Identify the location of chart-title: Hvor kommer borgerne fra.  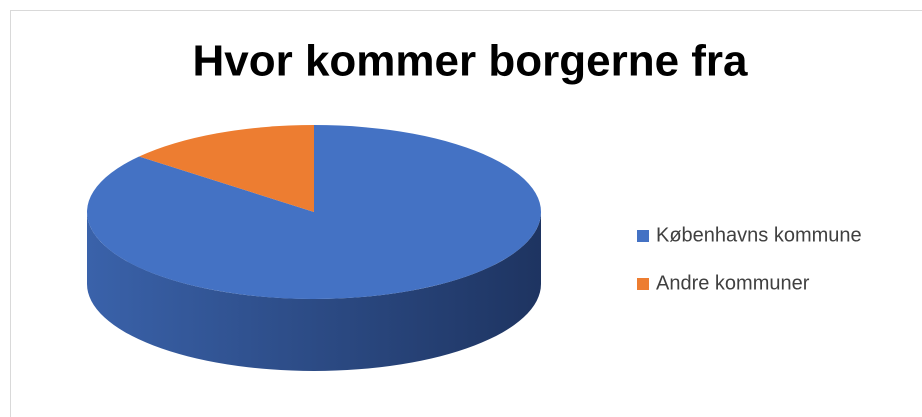
(470, 61).